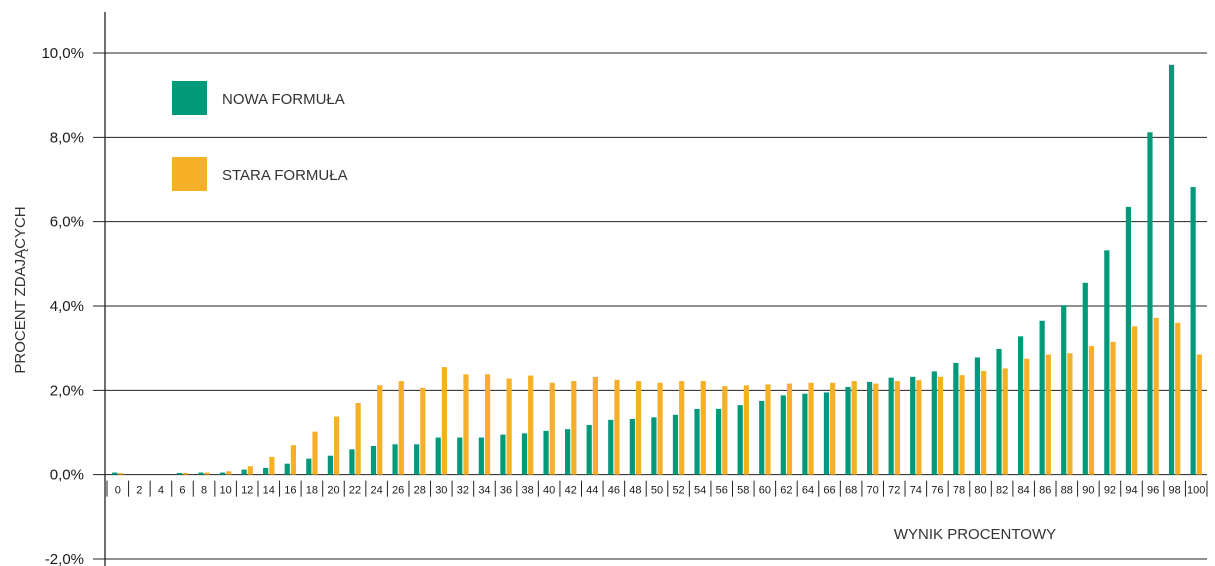 Image resolution: width=1215 pixels, height=566 pixels. What do you see at coordinates (269, 491) in the screenshot?
I see `x-tick-label: 14` at bounding box center [269, 491].